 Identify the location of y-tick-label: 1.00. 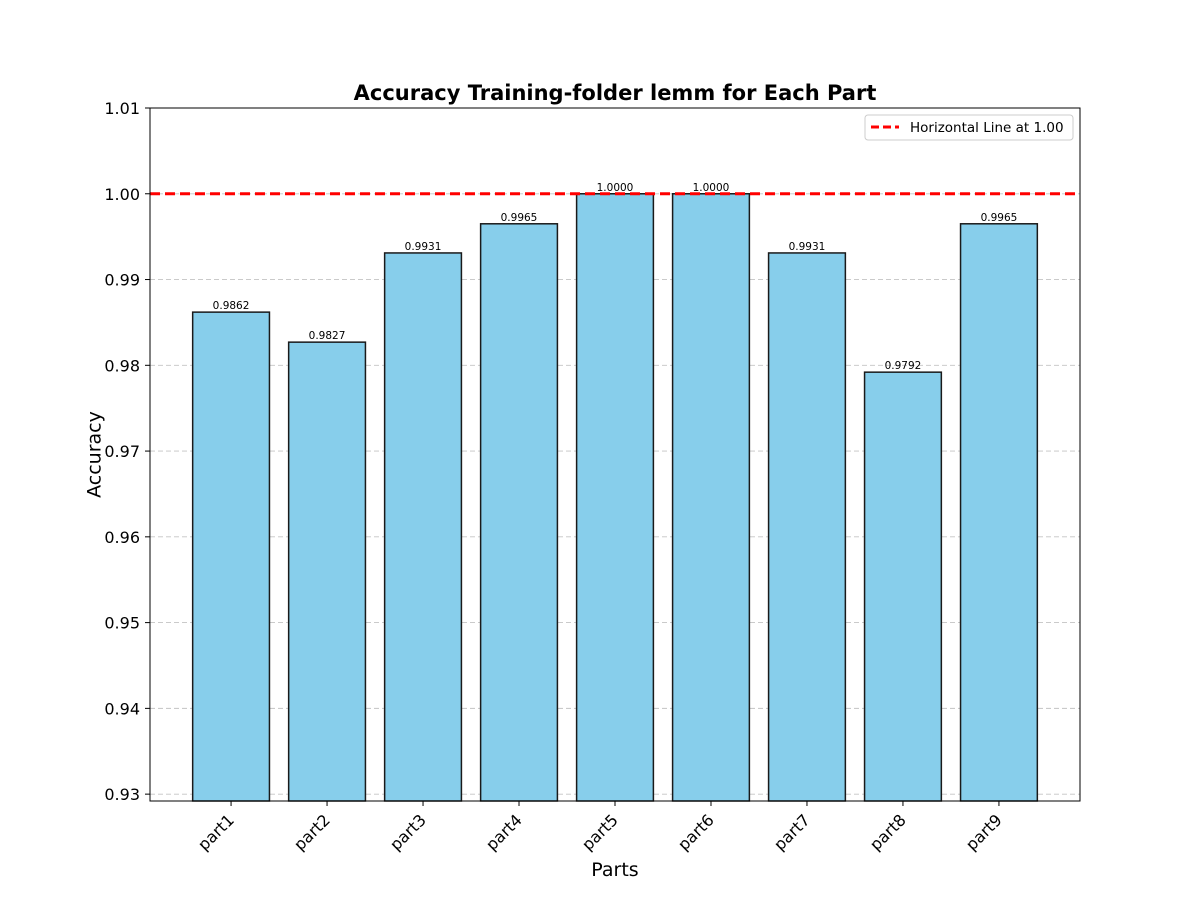
(122, 194).